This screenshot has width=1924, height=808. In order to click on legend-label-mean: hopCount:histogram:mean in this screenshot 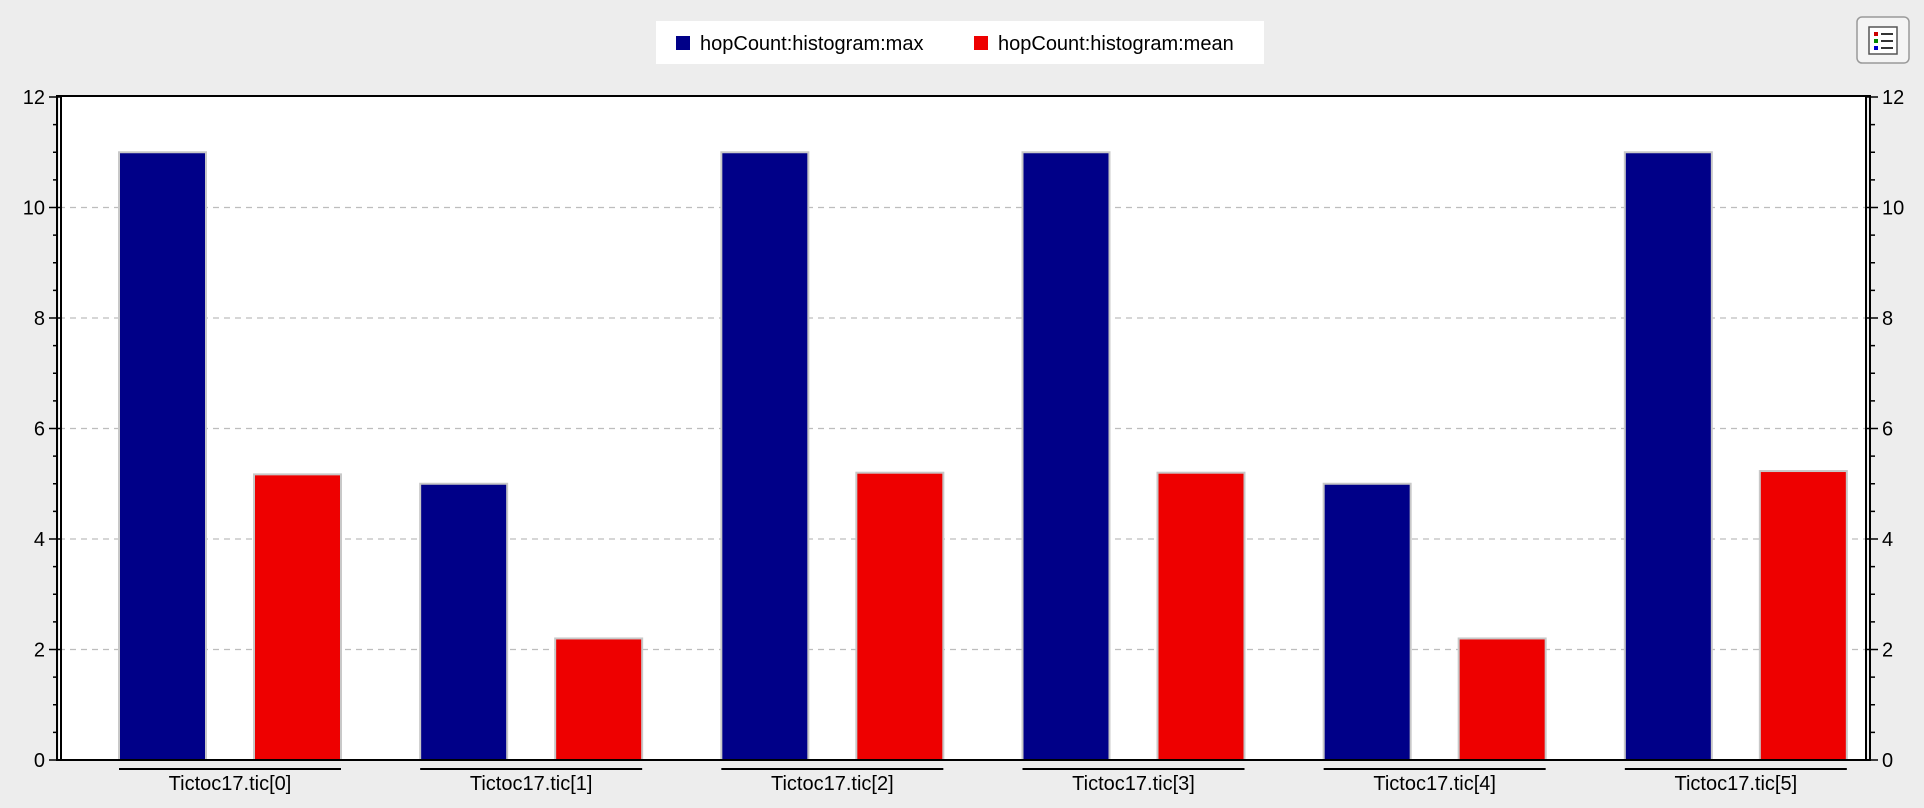, I will do `click(1116, 44)`.